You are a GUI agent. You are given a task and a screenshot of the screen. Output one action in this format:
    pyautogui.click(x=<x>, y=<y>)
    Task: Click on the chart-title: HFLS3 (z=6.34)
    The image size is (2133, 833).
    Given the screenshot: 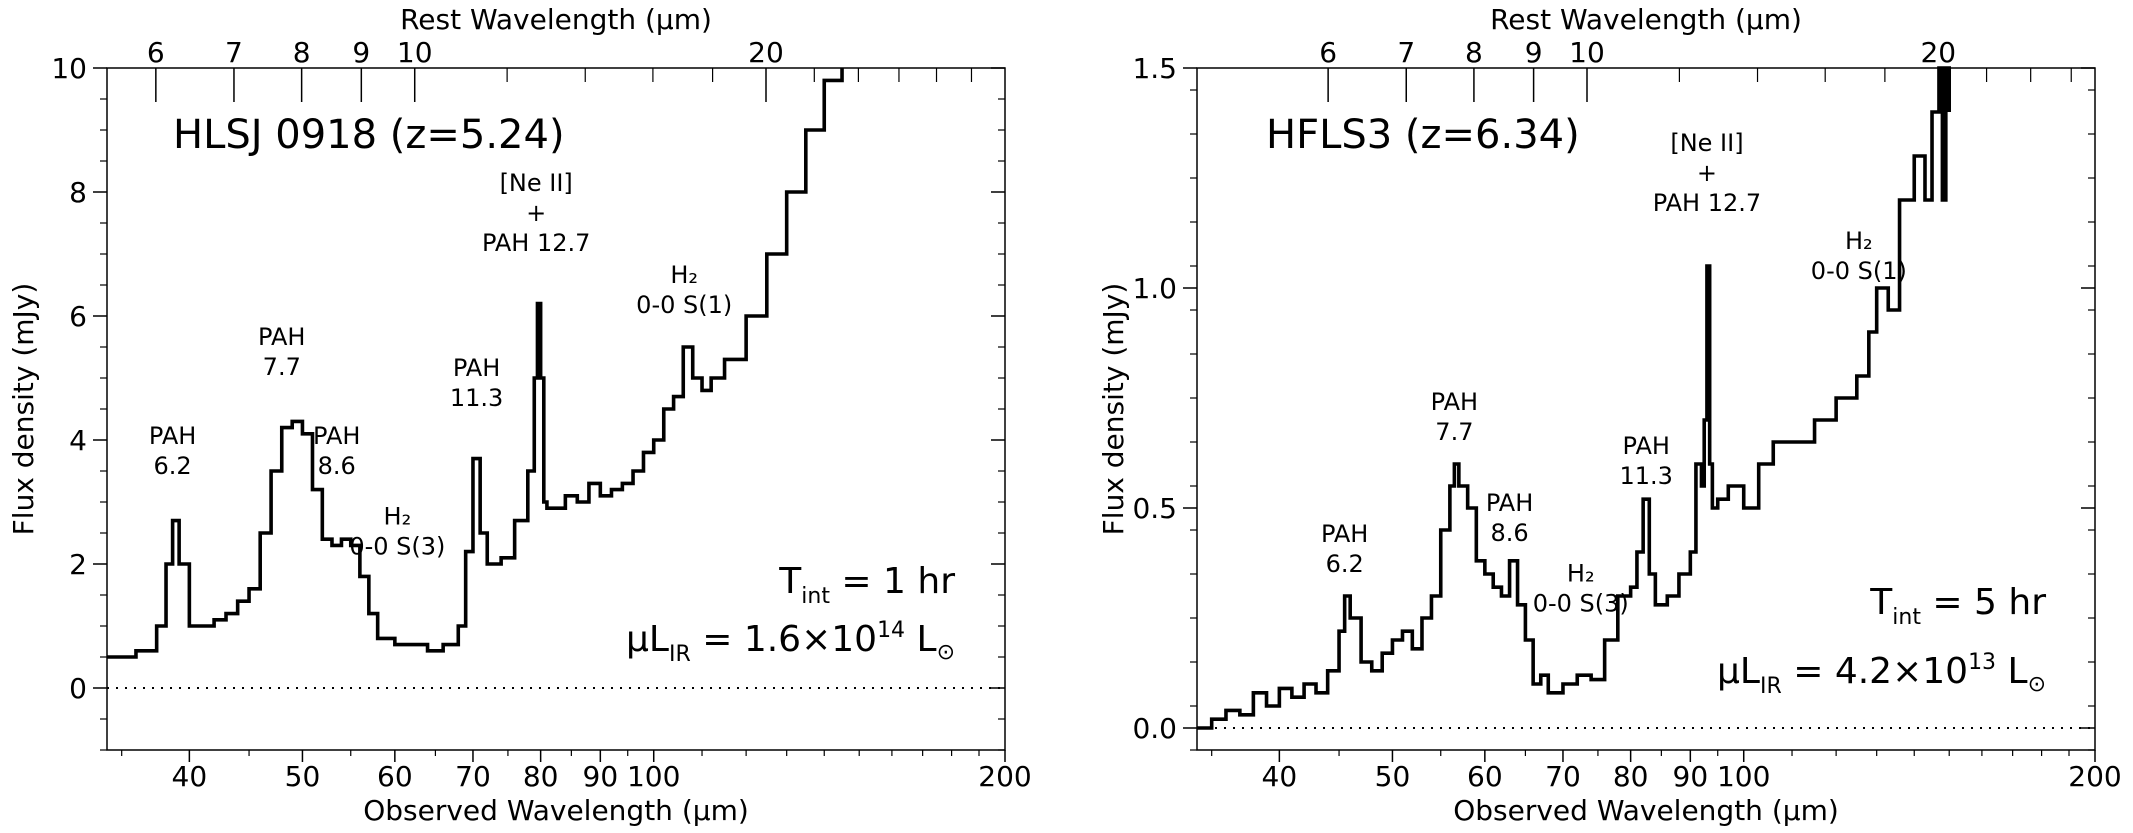 What is the action you would take?
    pyautogui.click(x=1423, y=135)
    